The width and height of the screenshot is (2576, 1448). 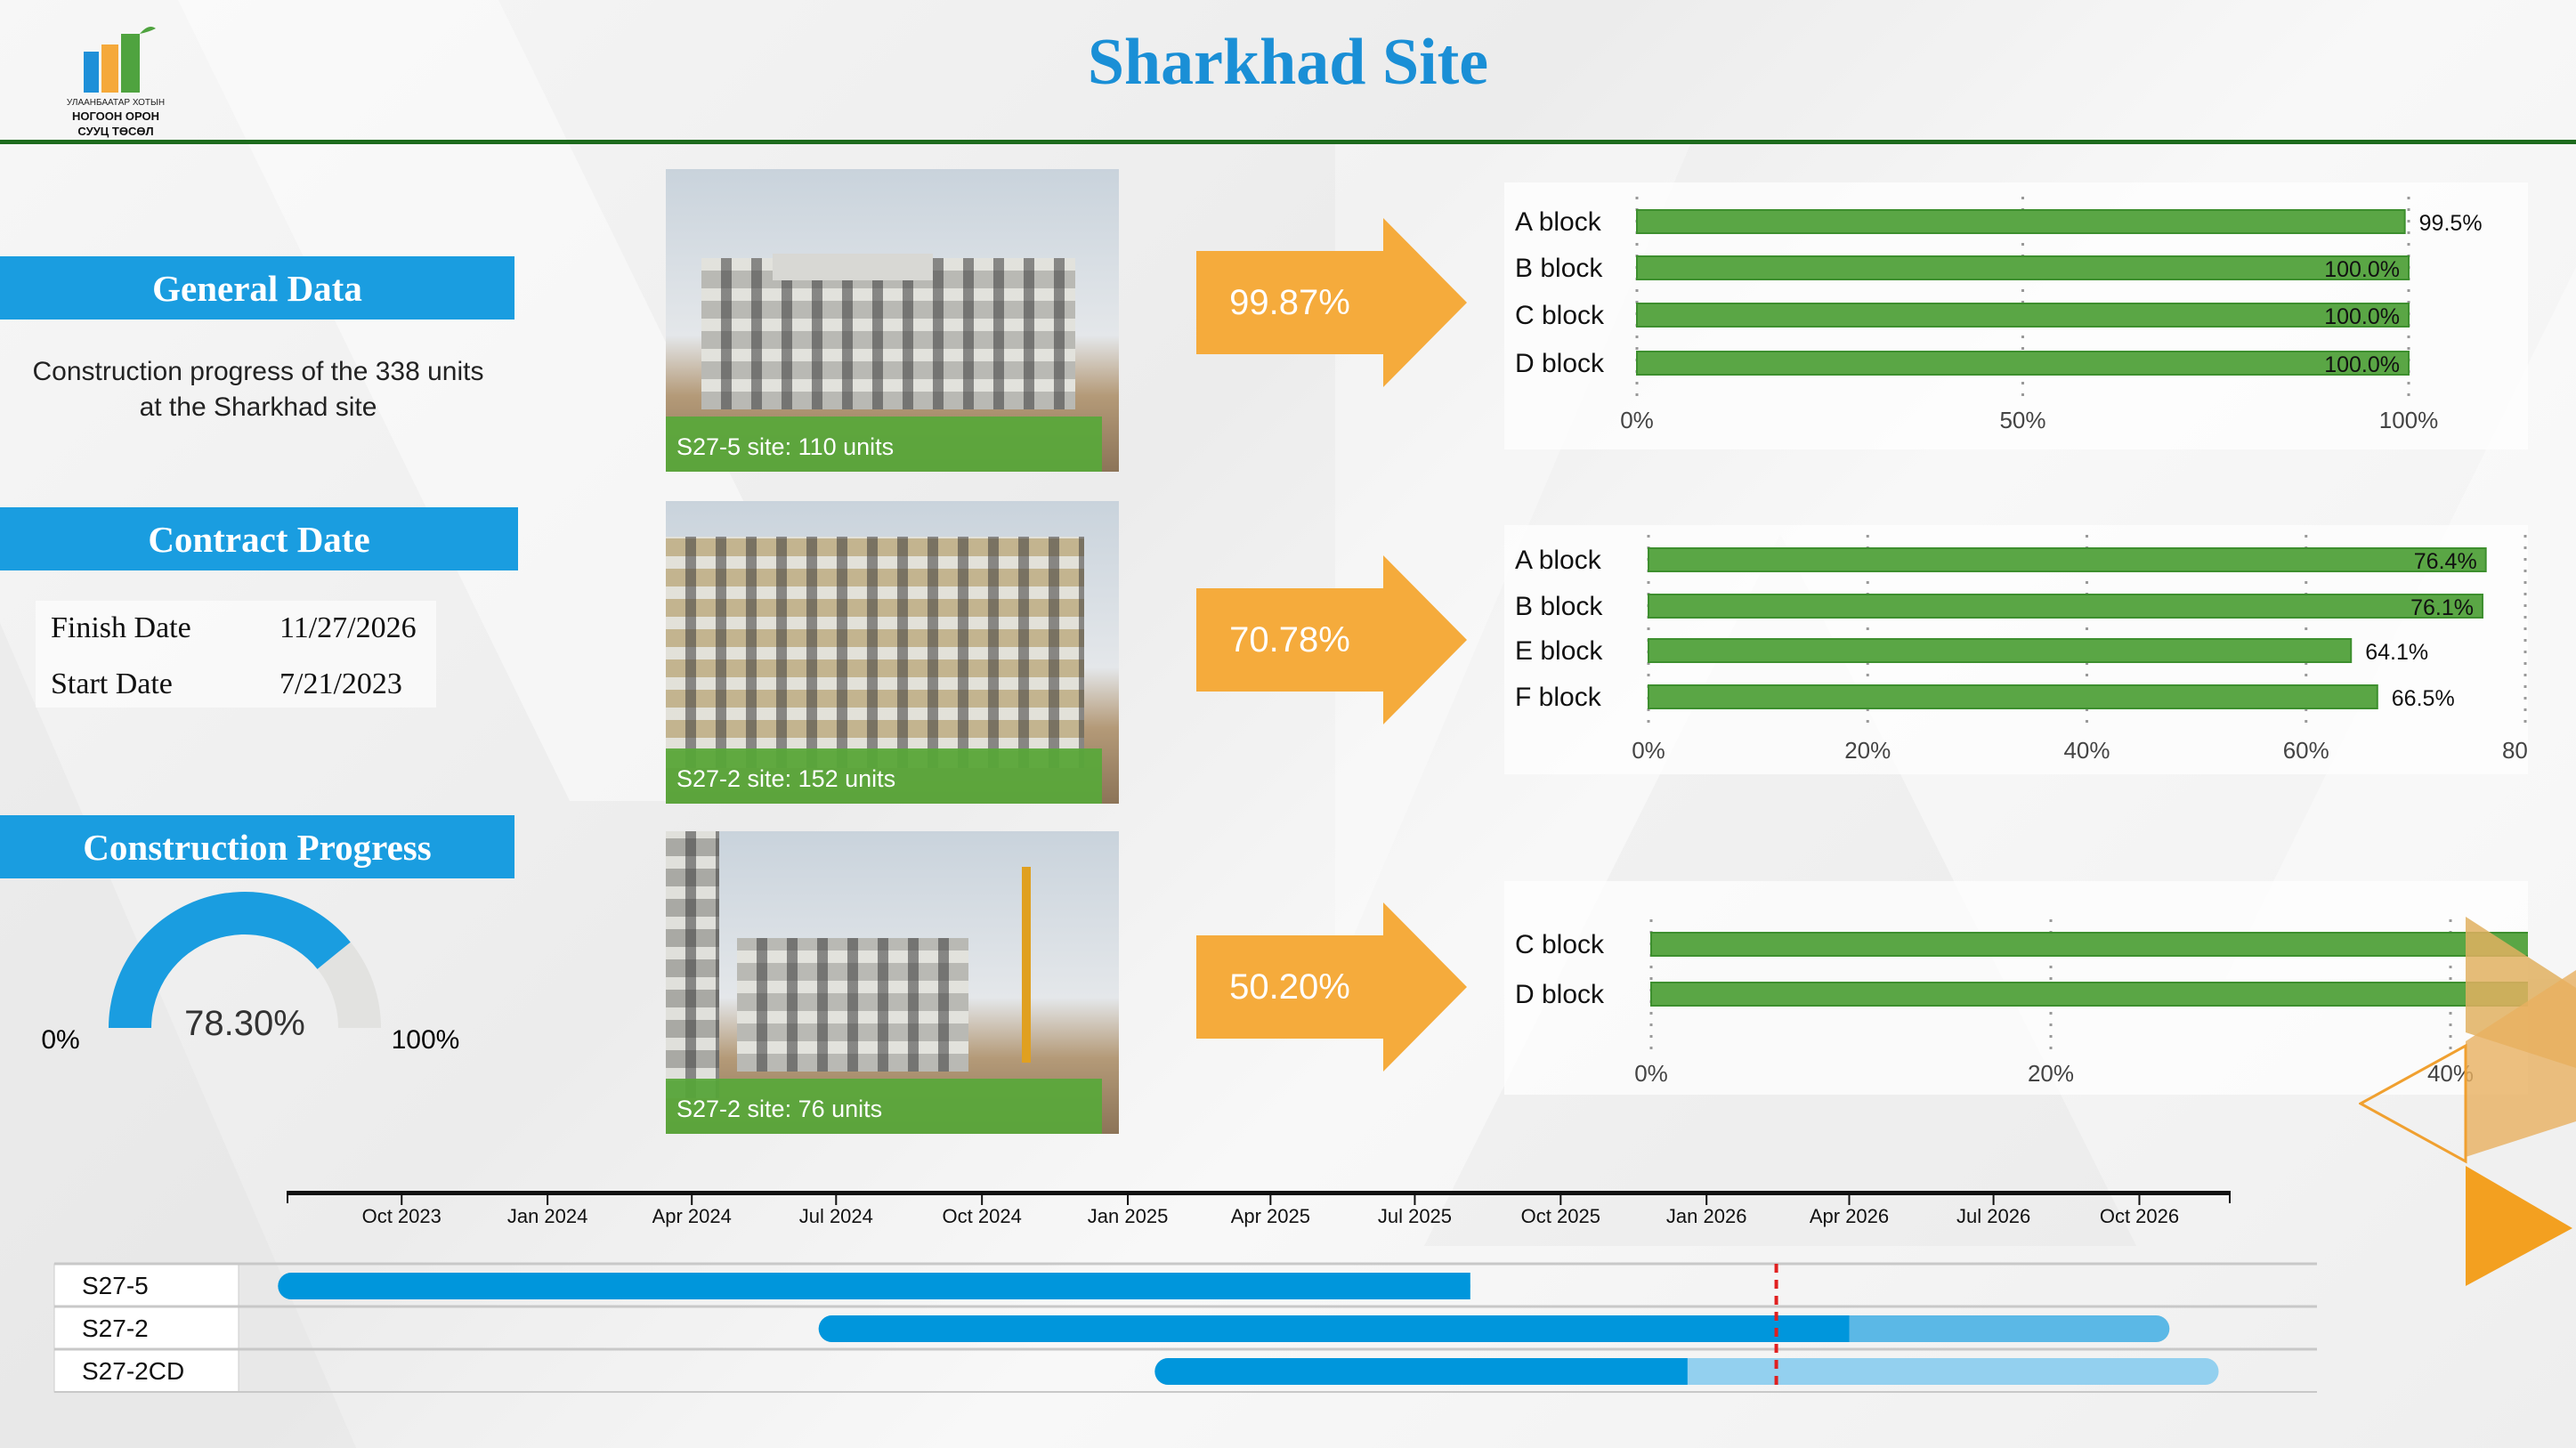 What do you see at coordinates (2396, 652) in the screenshot?
I see `value-label: 64.1%` at bounding box center [2396, 652].